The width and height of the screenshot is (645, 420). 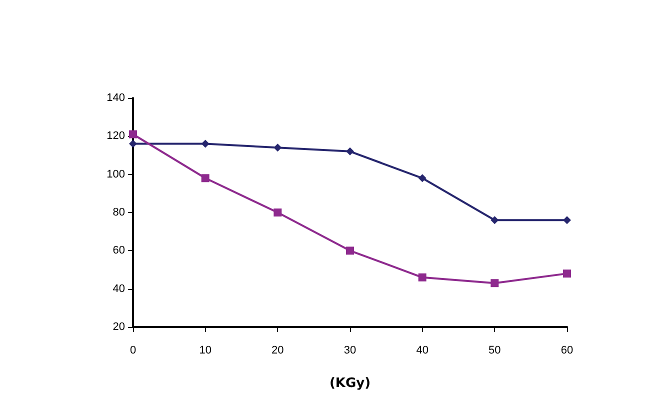 What do you see at coordinates (118, 327) in the screenshot?
I see `y-tick-label: 20` at bounding box center [118, 327].